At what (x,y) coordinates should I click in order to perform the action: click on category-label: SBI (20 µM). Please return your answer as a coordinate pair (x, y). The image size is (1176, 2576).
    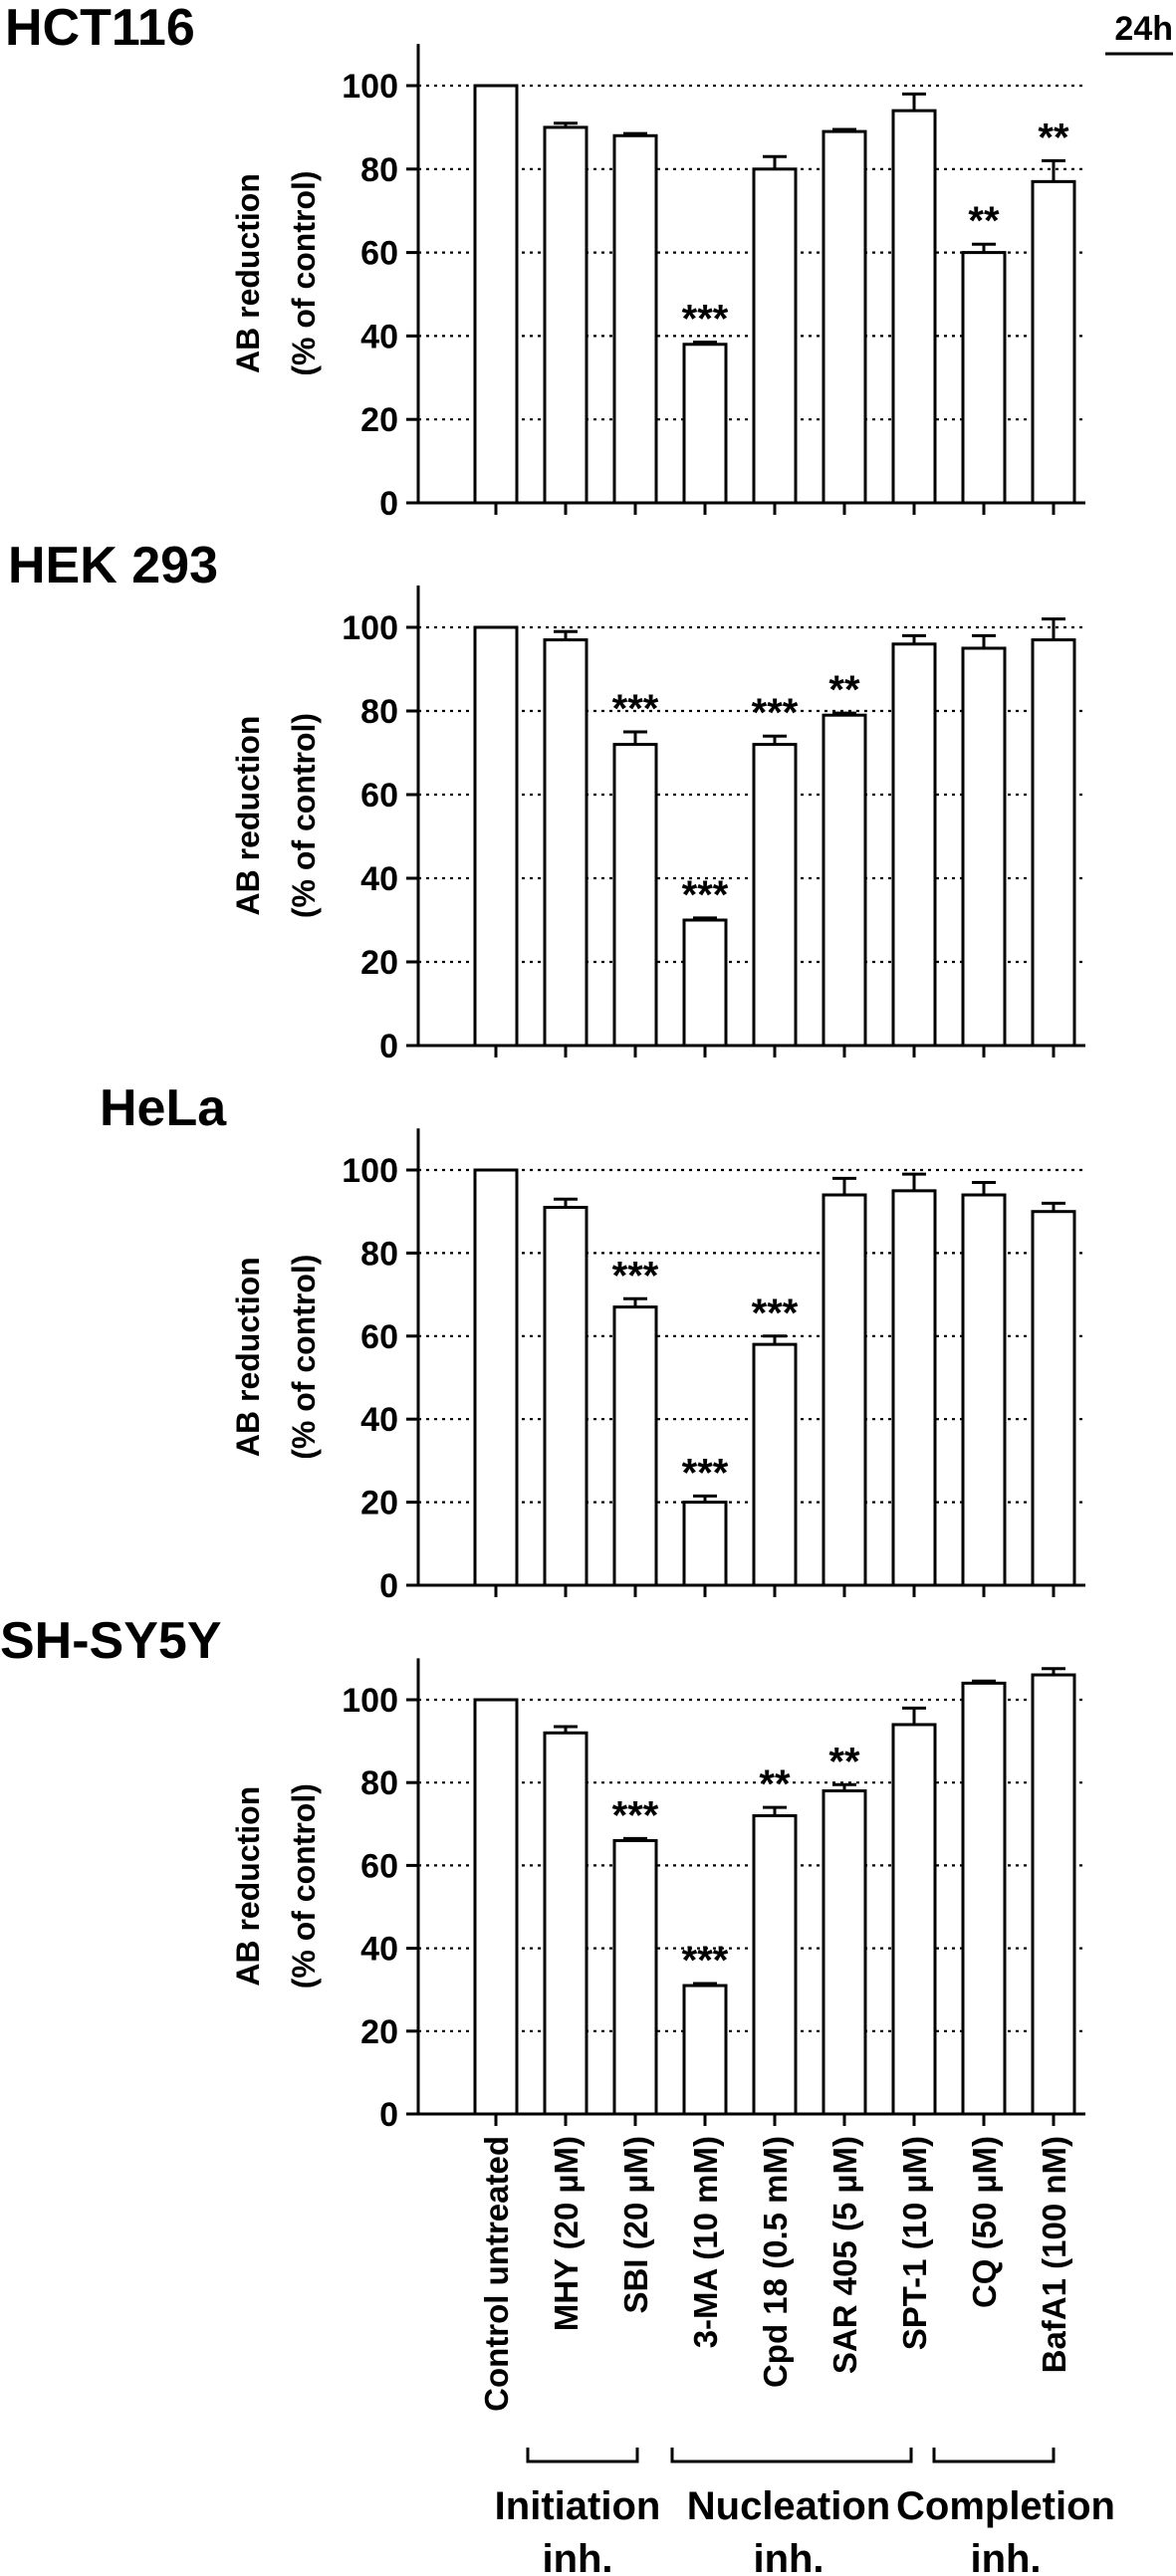
    Looking at the image, I should click on (635, 2225).